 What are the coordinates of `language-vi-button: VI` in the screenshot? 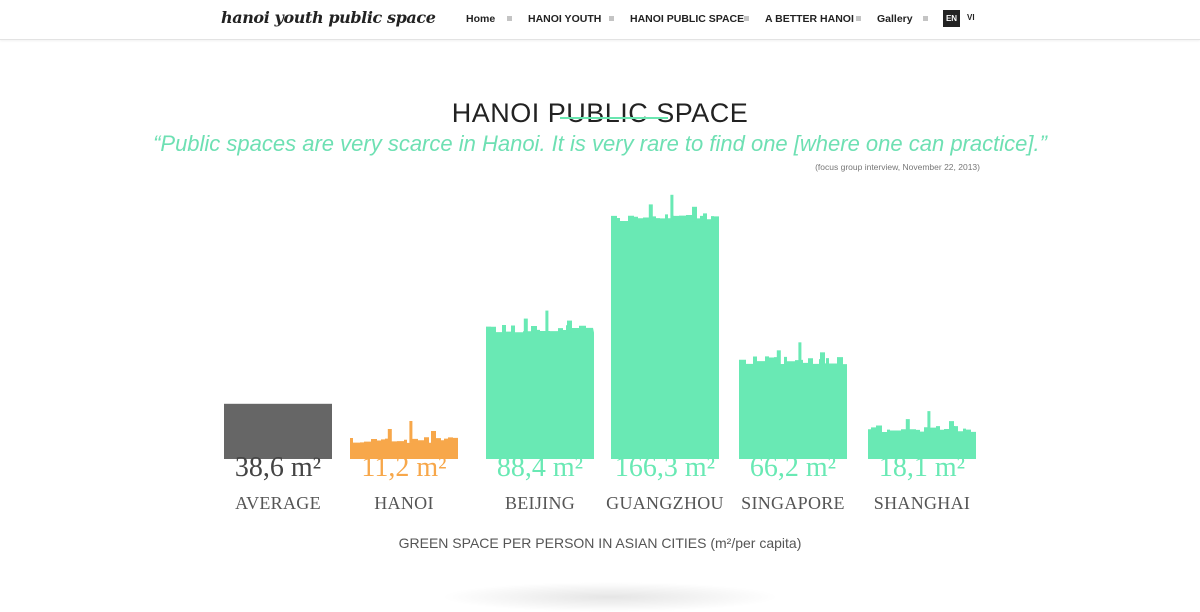 It's located at (971, 17).